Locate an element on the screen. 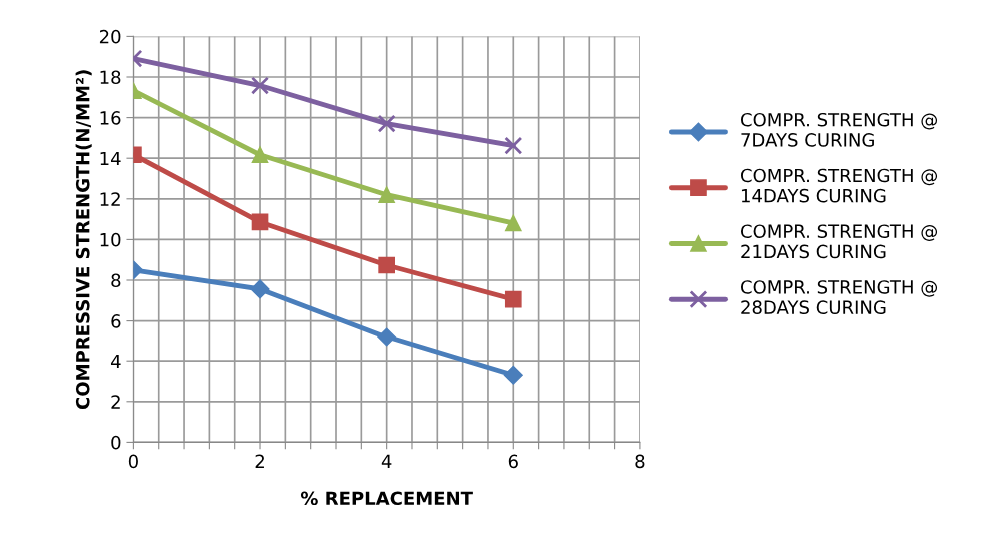 The height and width of the screenshot is (560, 1003). y-tick-label: 10 is located at coordinates (110, 239).